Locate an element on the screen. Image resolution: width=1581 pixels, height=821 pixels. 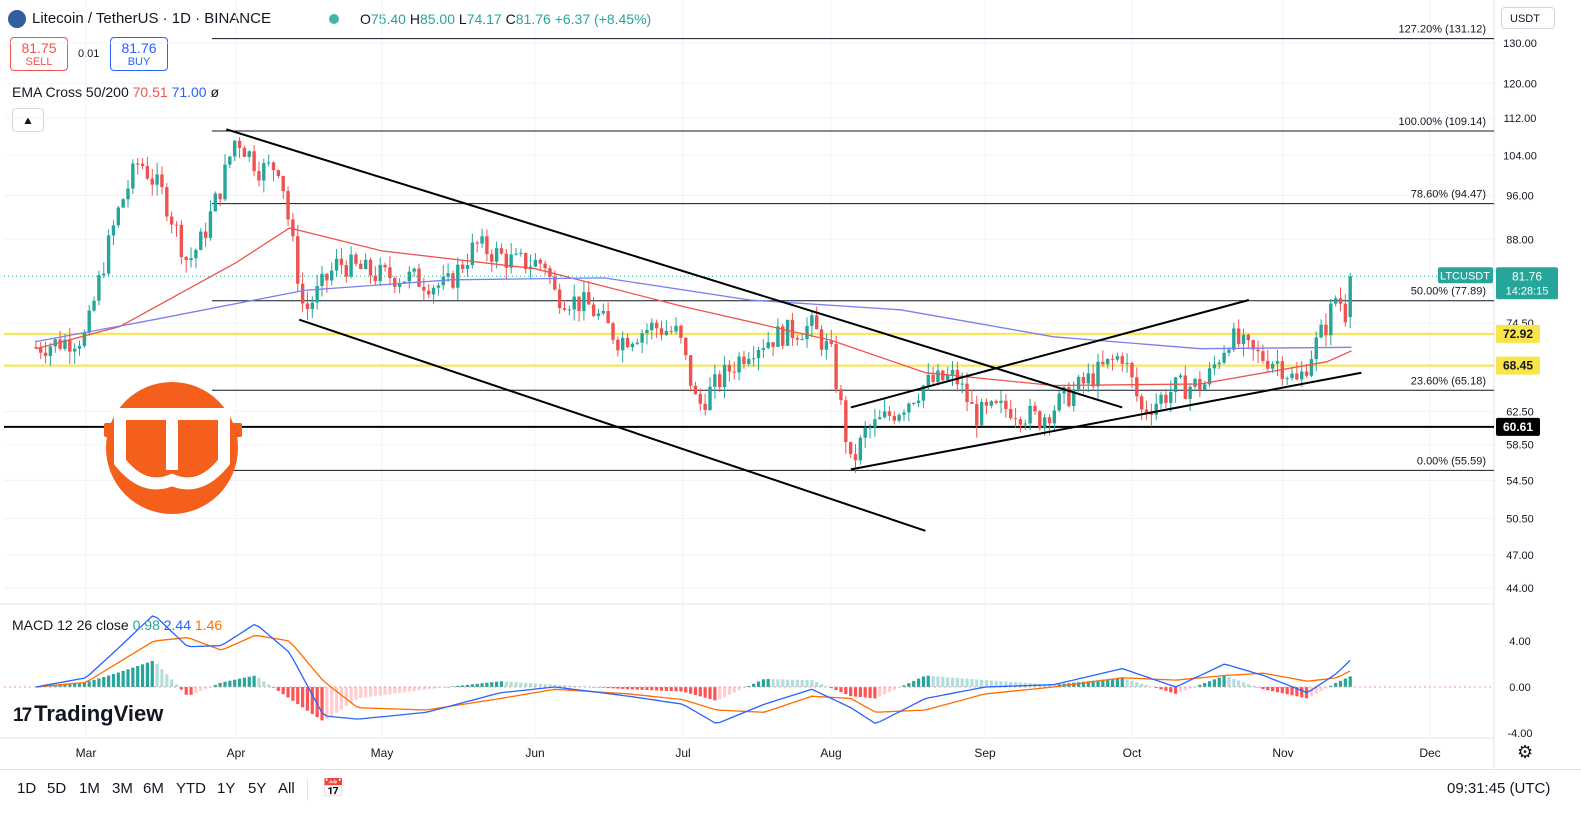
price-tag is located at coordinates (1518, 365).